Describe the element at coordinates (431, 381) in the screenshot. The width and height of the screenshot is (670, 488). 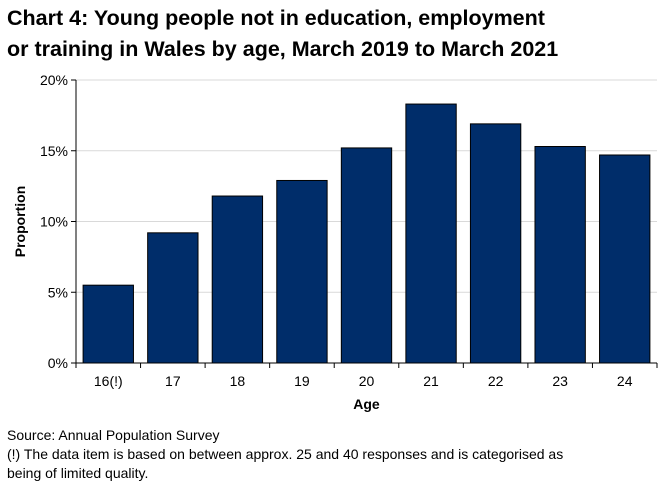
I see `x-tick-label: 21` at that location.